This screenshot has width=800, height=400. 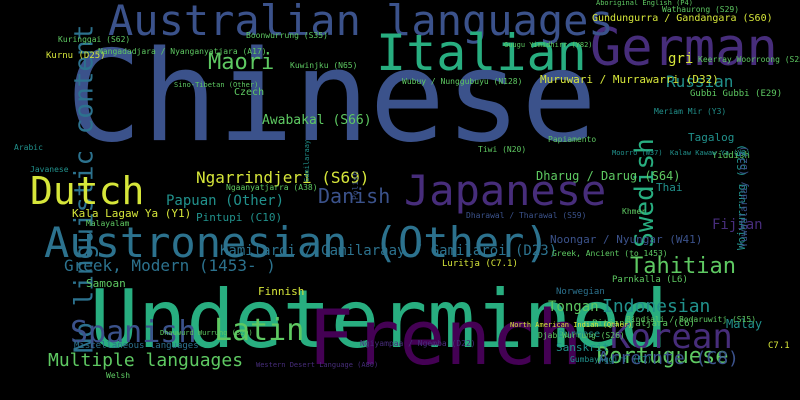 I want to click on word: Bindjali / Bodaruwitj (S15), so click(x=691, y=319).